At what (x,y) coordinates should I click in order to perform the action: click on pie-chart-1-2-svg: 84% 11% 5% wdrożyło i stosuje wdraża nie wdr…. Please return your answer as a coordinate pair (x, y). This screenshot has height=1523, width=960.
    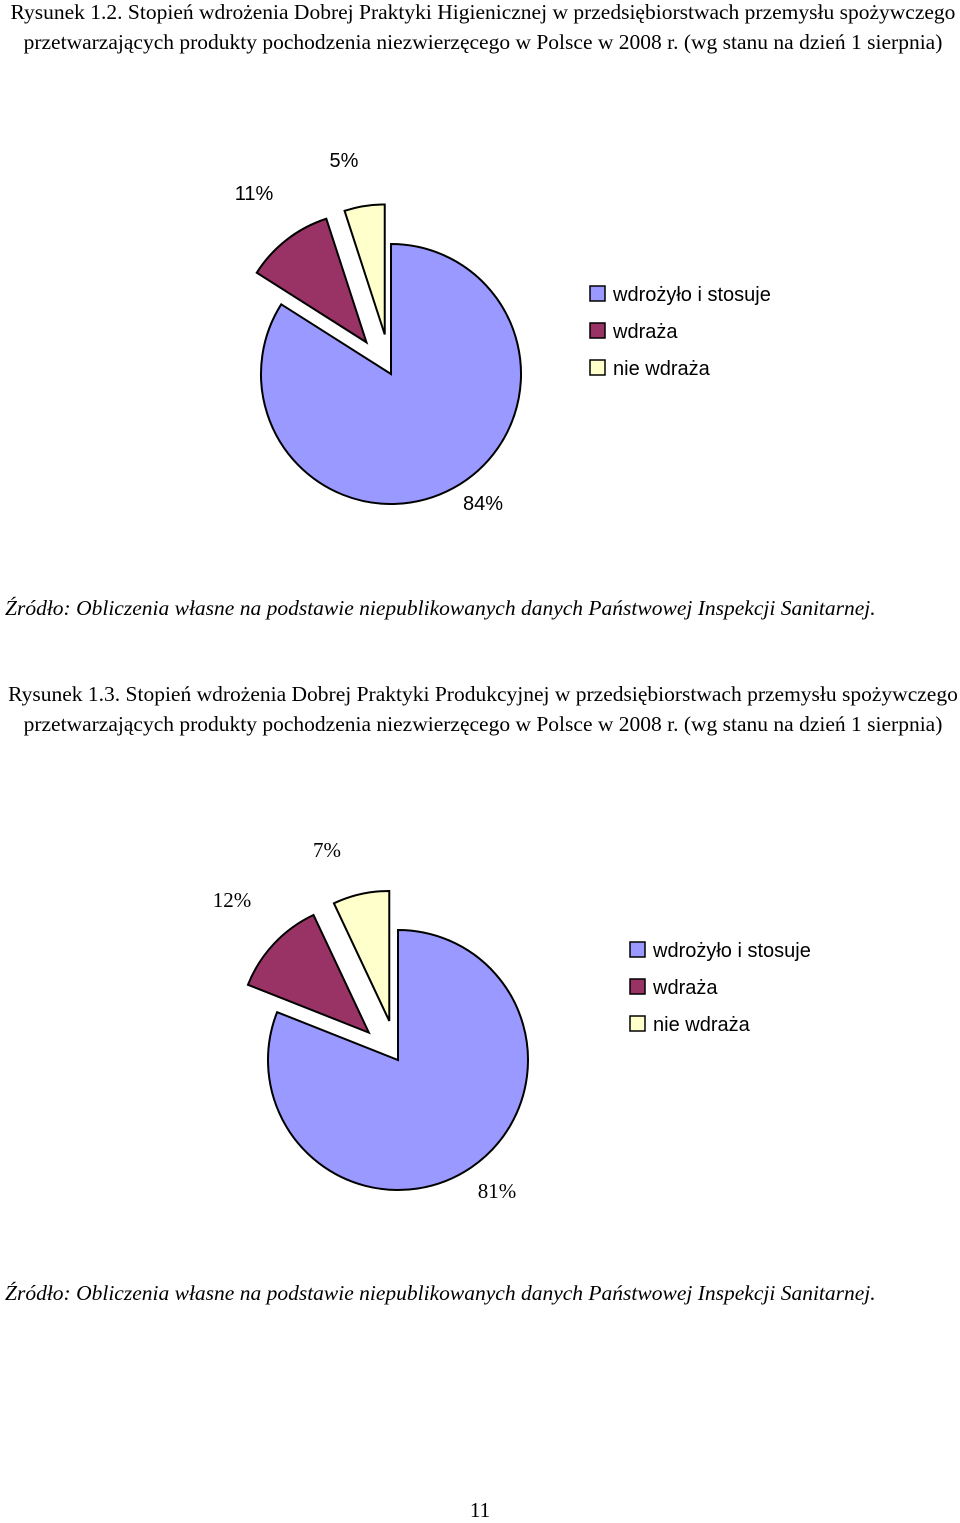
    Looking at the image, I should click on (503, 332).